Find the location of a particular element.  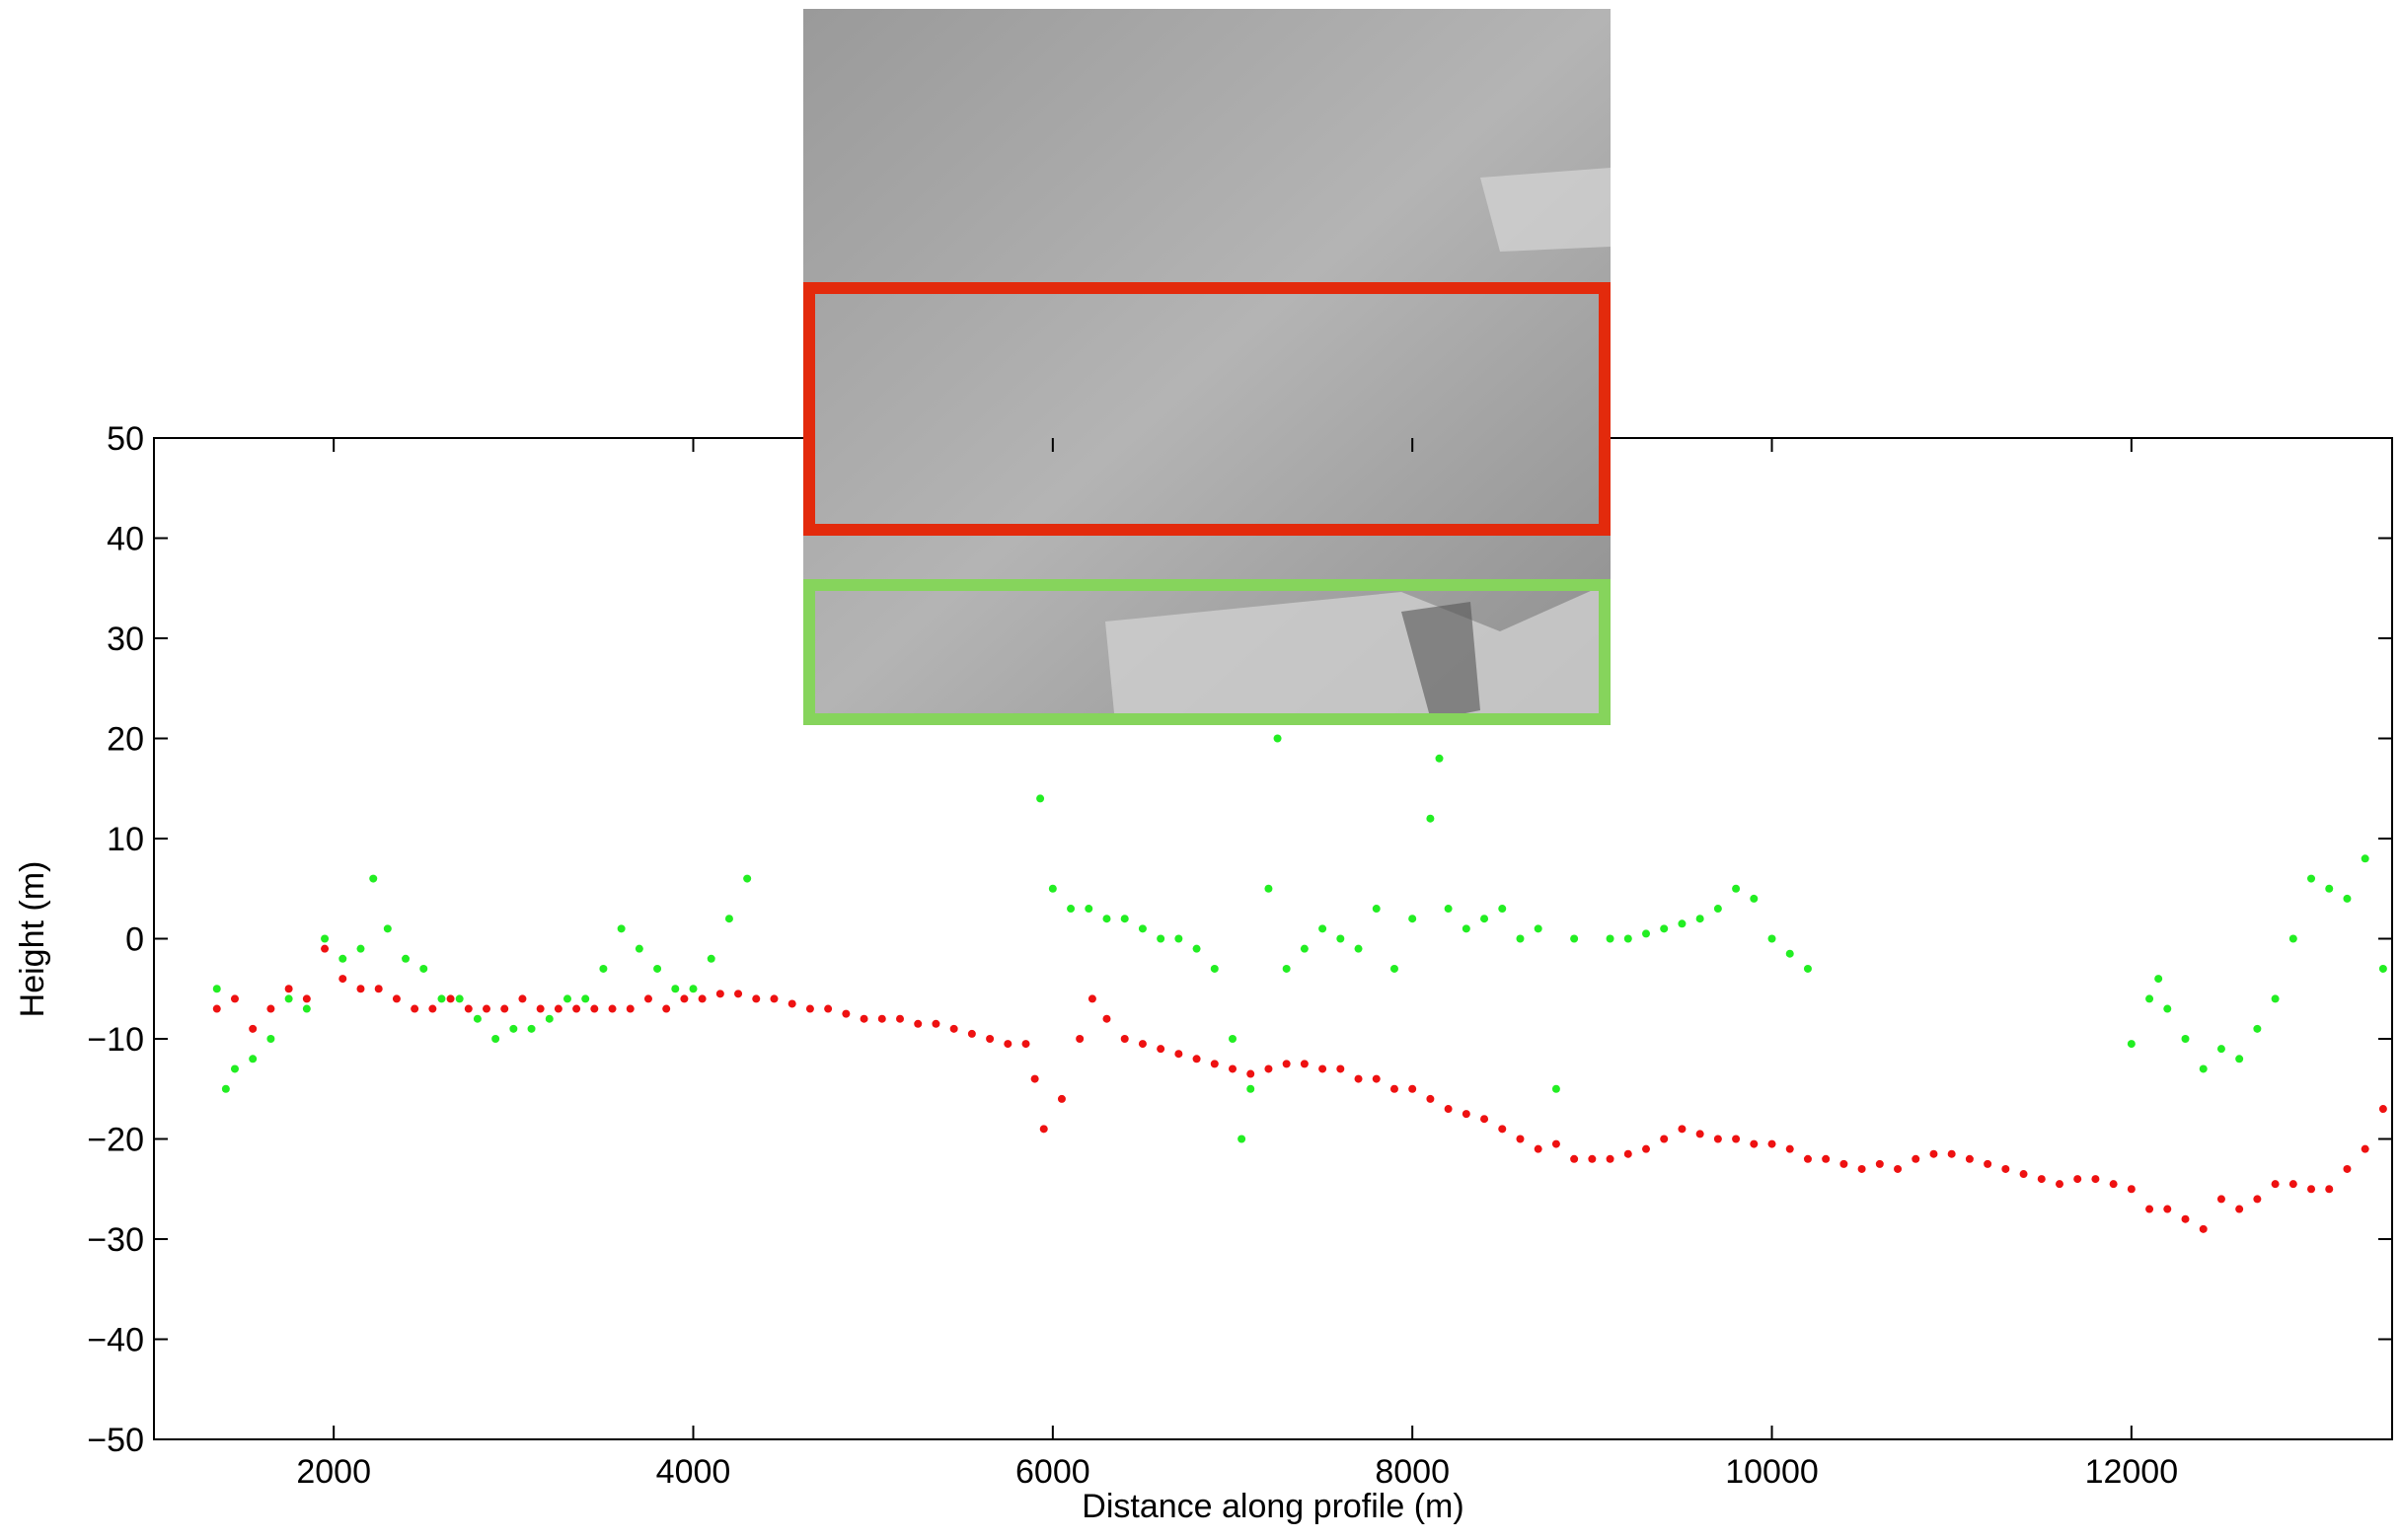

y-tick-label: −40 is located at coordinates (115, 1340).